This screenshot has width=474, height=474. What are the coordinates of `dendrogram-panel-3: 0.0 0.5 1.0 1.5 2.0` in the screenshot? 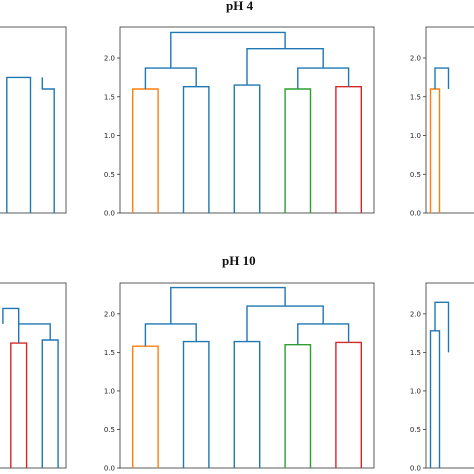 It's located at (442, 122).